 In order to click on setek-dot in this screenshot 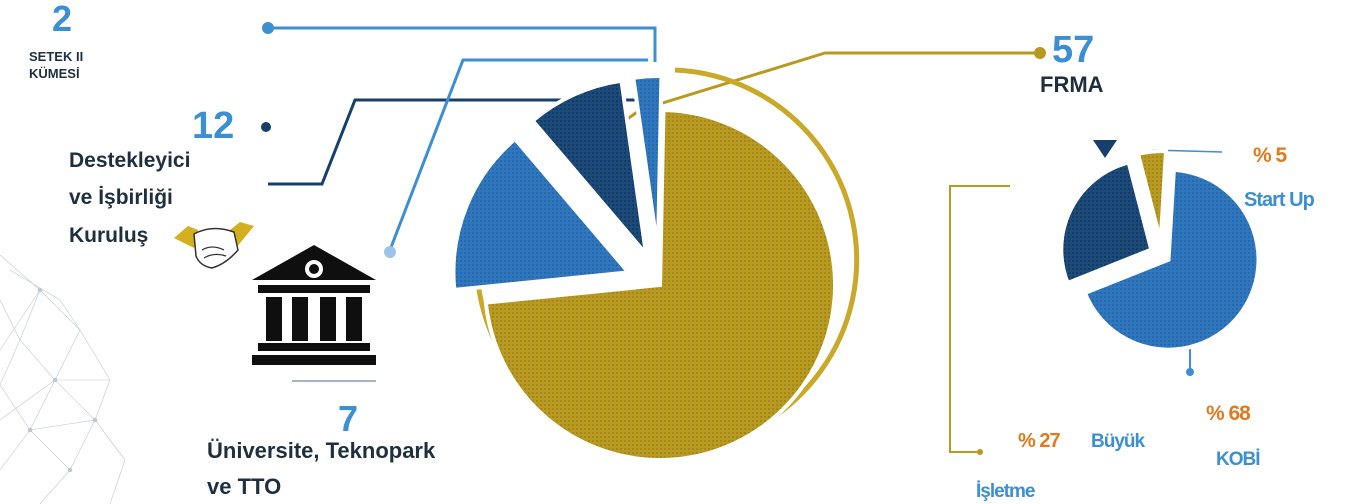, I will do `click(268, 28)`.